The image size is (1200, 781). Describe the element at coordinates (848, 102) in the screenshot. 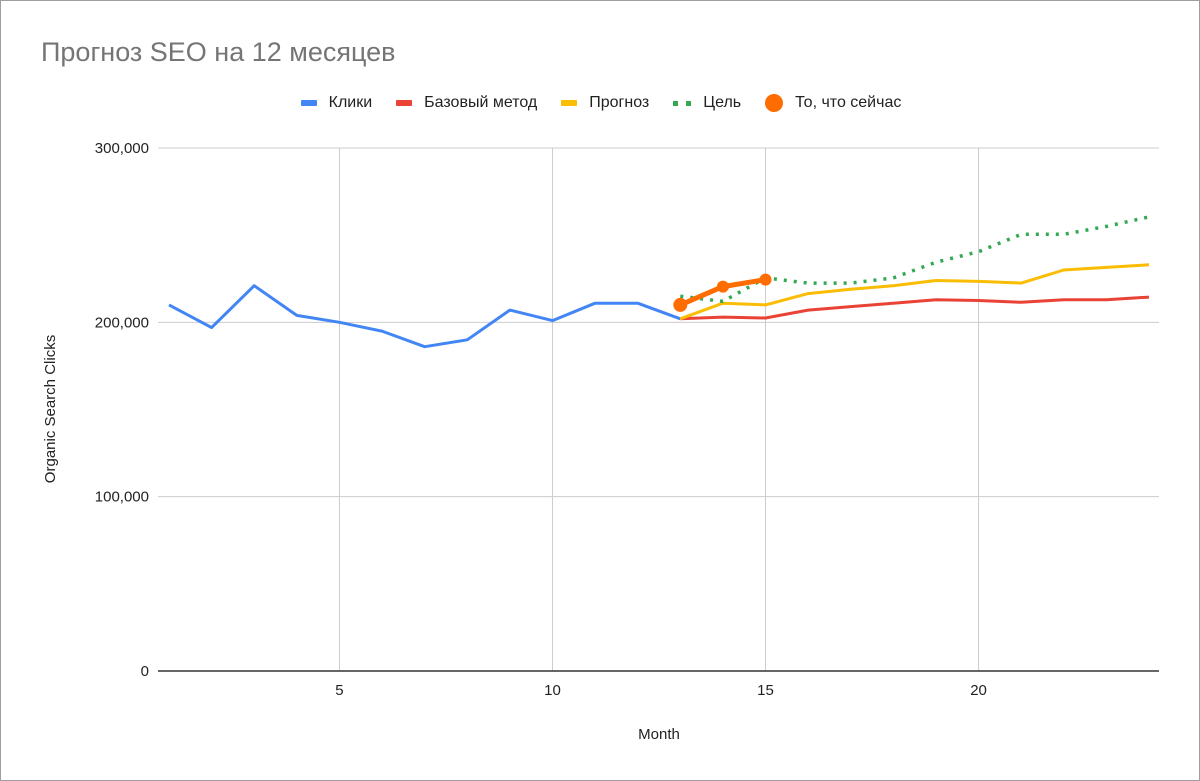

I see `legend-label: То, что сейчас` at that location.